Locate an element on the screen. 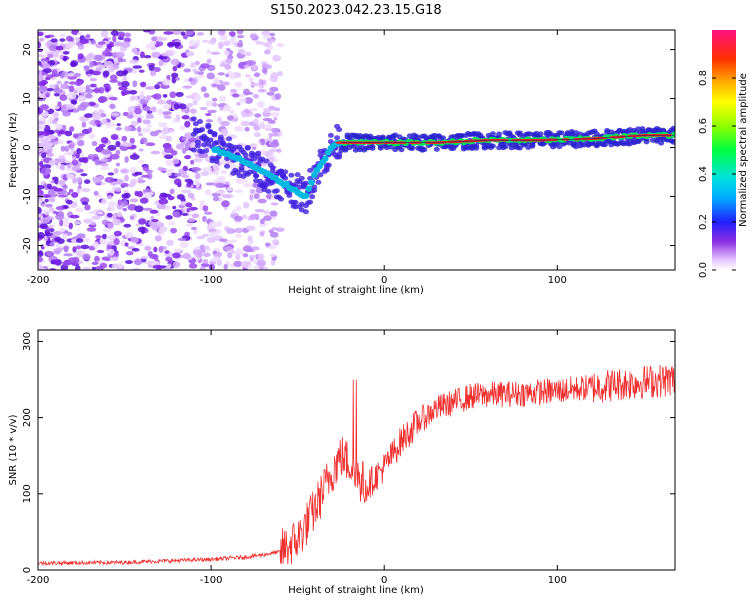  snr-y-tick-label: 200 is located at coordinates (27, 417).